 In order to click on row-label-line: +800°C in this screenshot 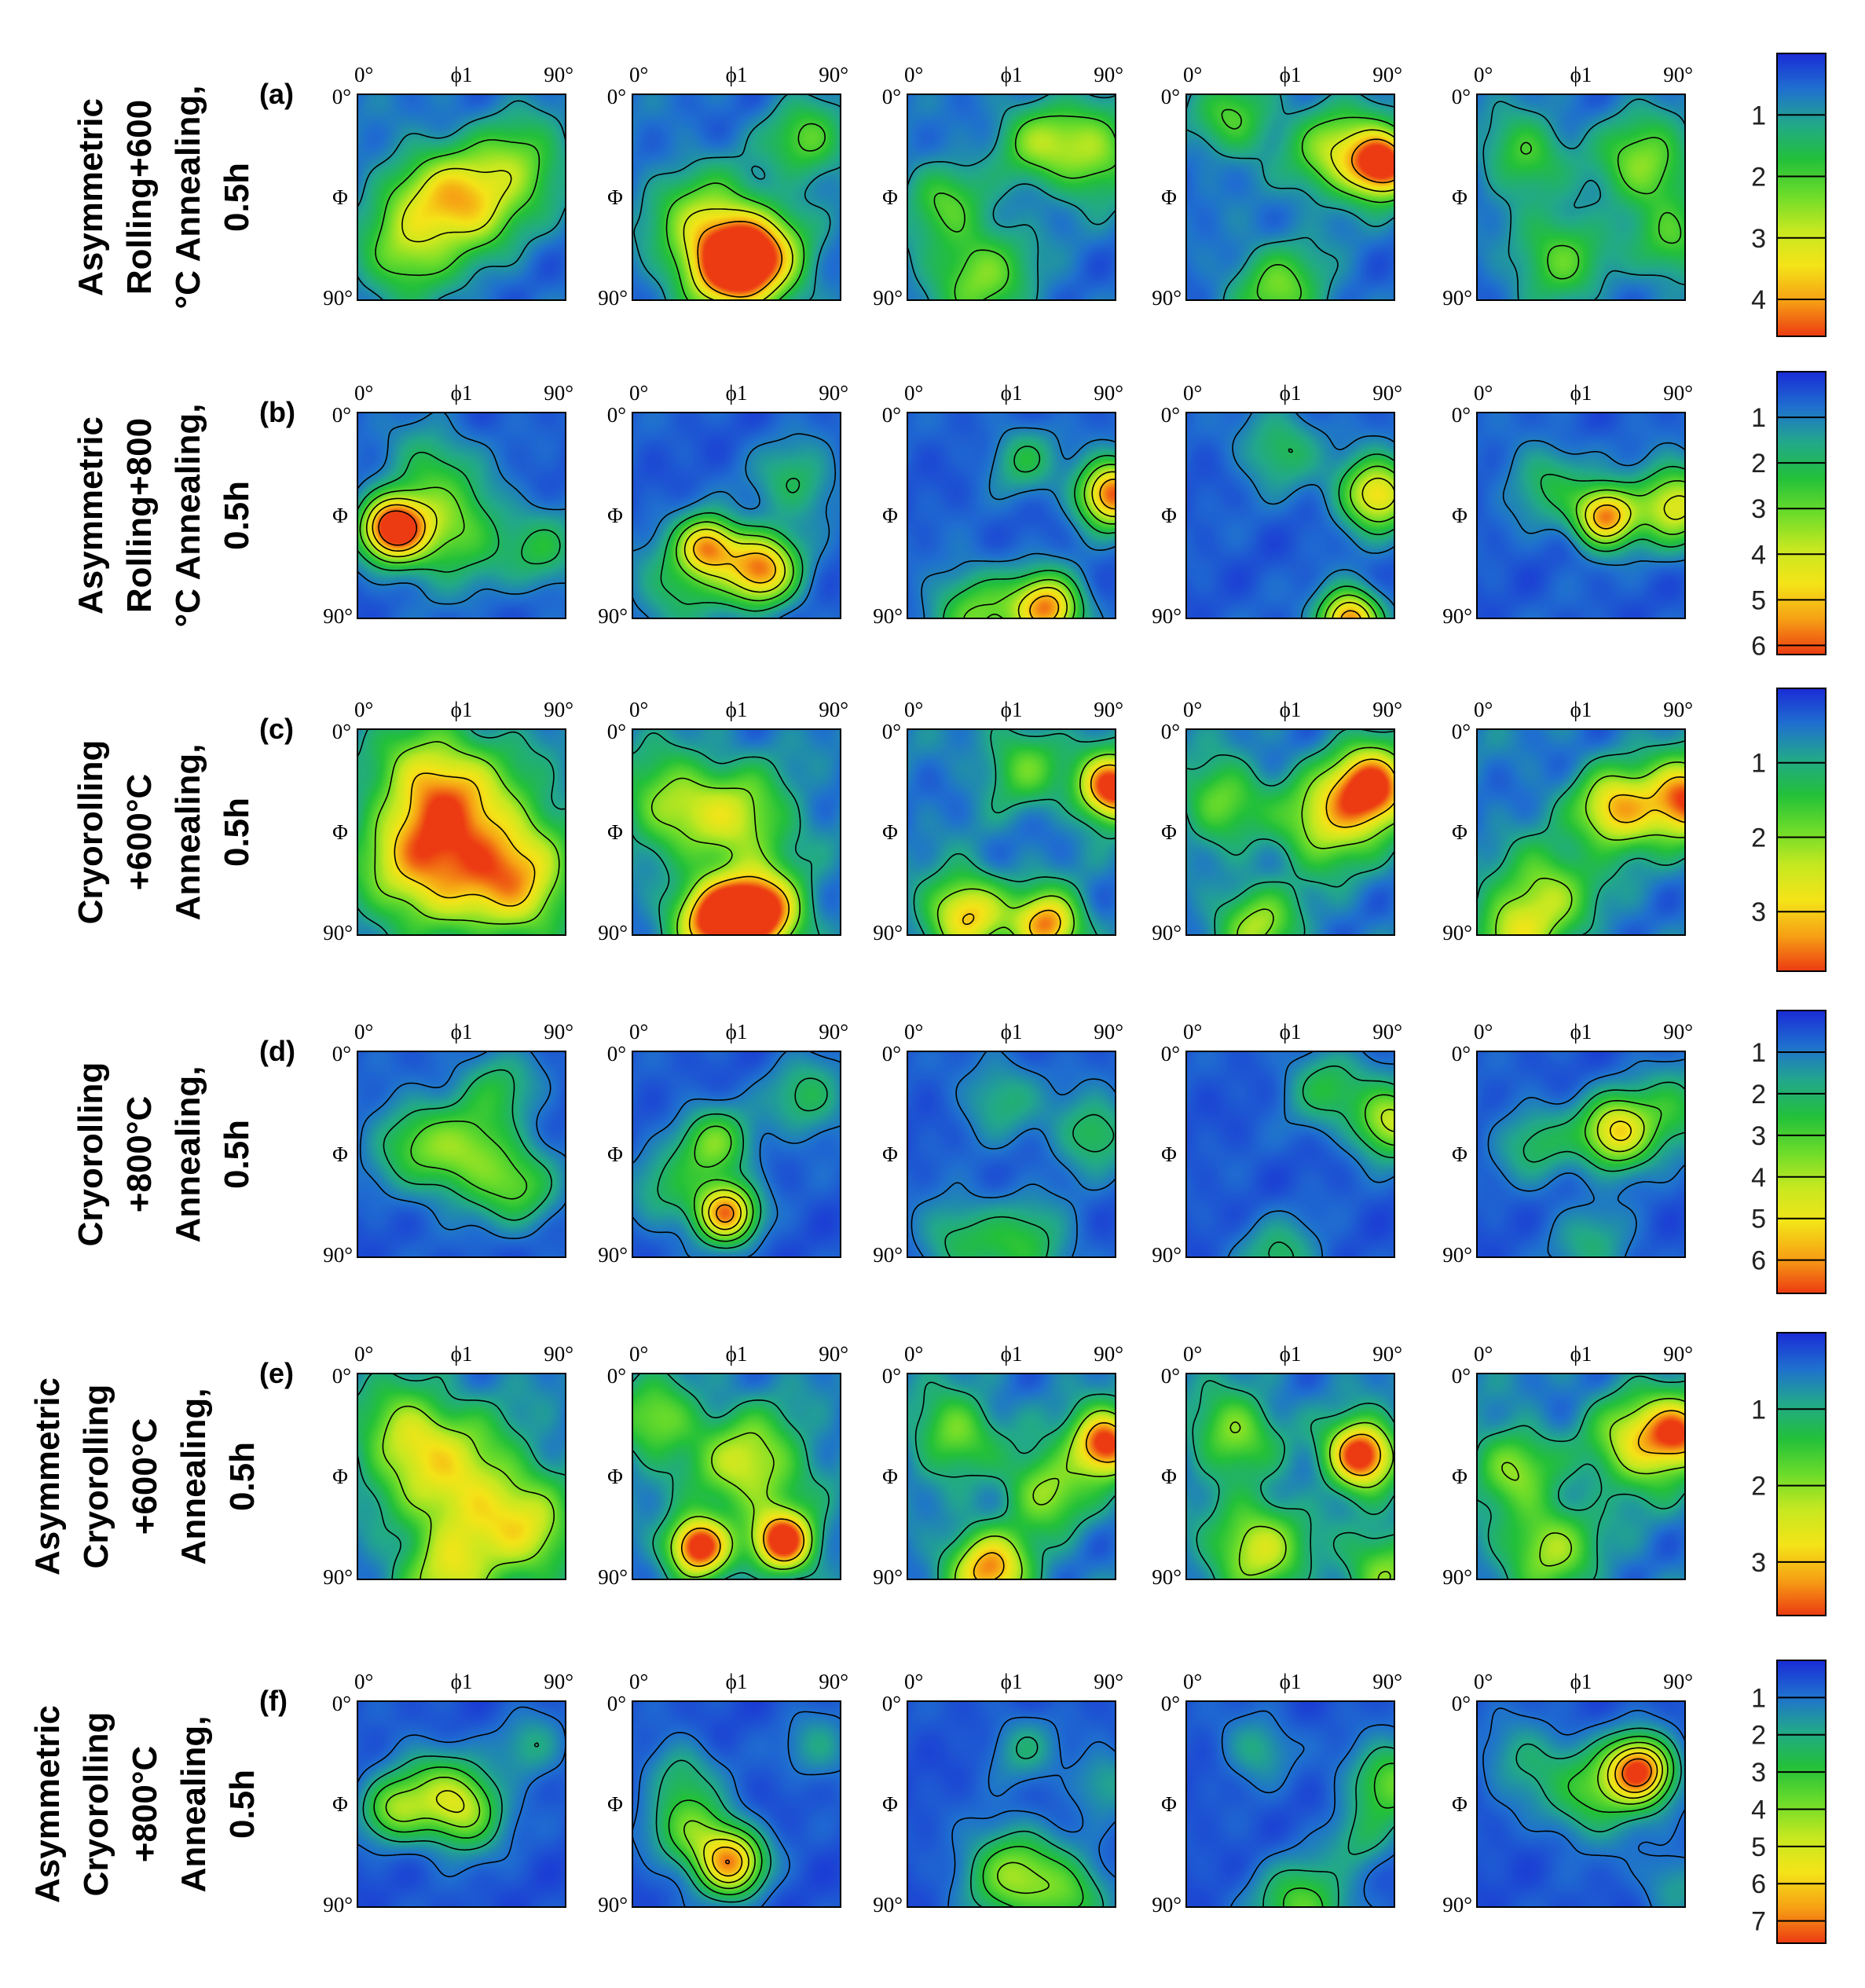, I will do `click(145, 1804)`.